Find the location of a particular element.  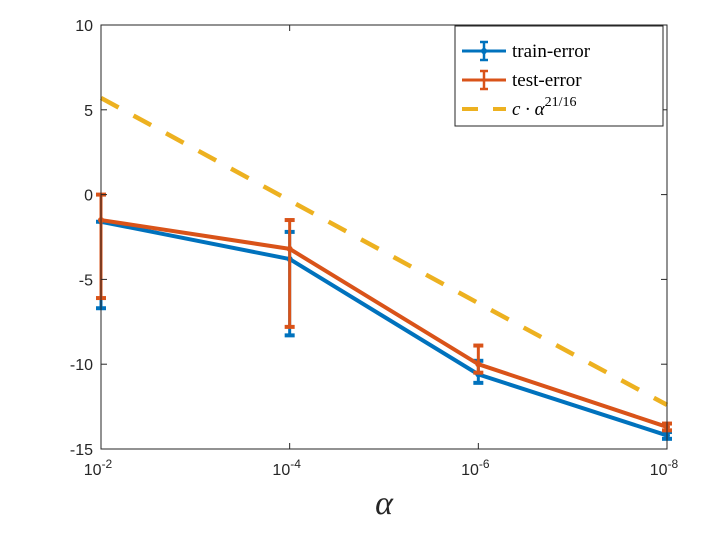

y-tick-label: -10 is located at coordinates (81, 365).